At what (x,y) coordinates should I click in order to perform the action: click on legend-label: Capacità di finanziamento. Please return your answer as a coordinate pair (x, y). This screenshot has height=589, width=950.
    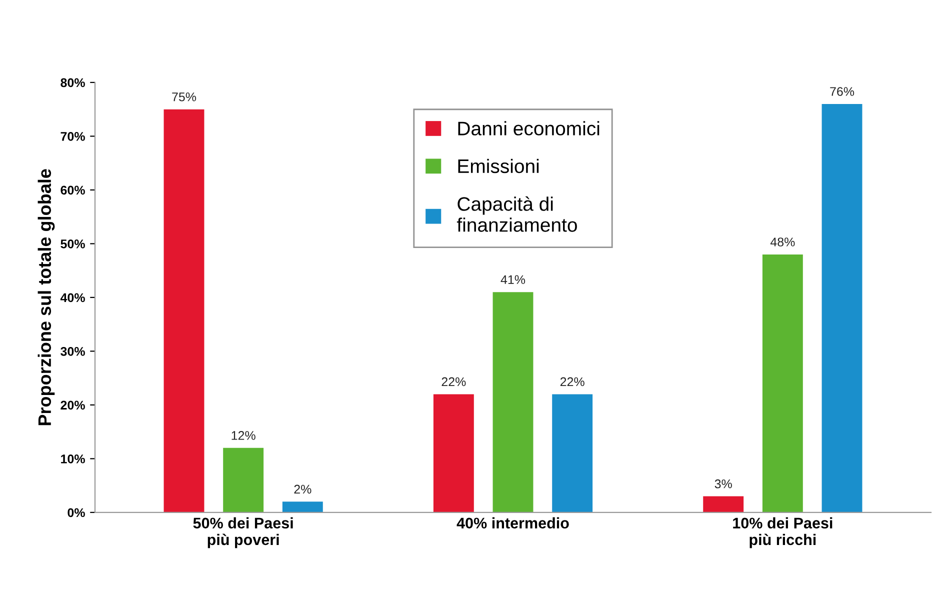
    Looking at the image, I should click on (516, 214).